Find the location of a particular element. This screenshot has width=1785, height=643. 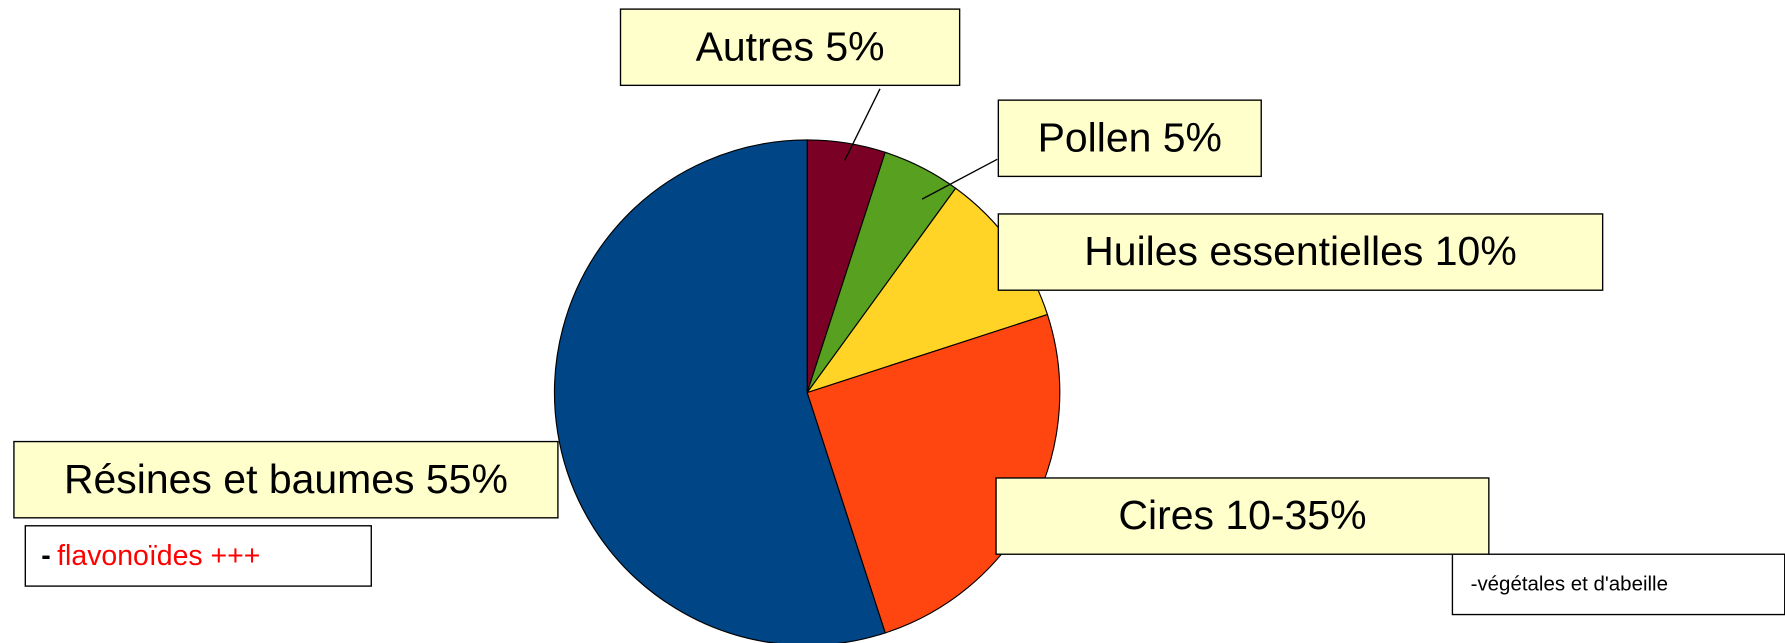

slice-label: Huiles essentielles 10% is located at coordinates (1300, 251).